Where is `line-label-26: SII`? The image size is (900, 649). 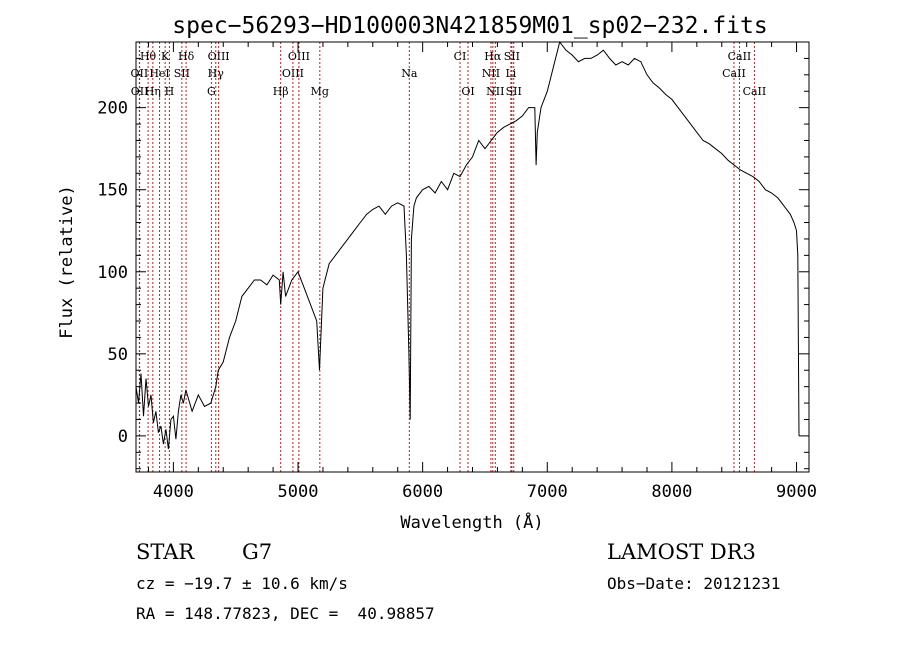 line-label-26: SII is located at coordinates (514, 91).